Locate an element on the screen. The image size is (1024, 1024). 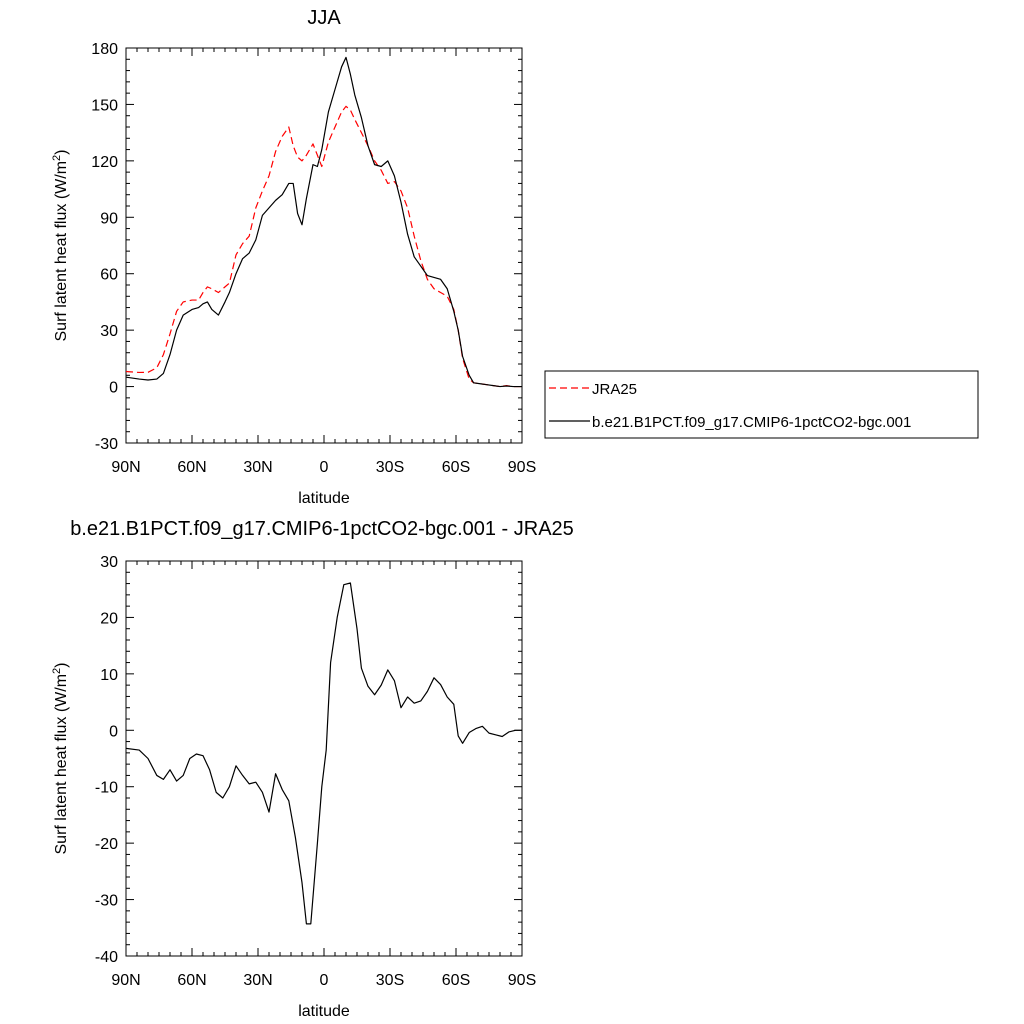
bottom-y-axis-label: Surf latent heat flux (W/m2) is located at coordinates (60, 759).